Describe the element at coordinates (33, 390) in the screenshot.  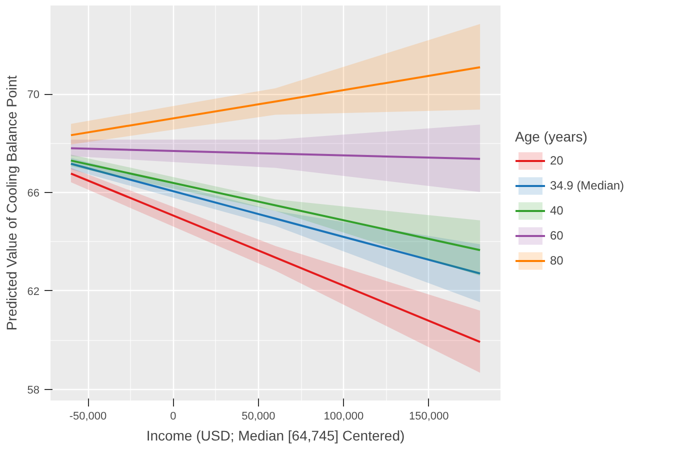
I see `y-tick-label: 58` at that location.